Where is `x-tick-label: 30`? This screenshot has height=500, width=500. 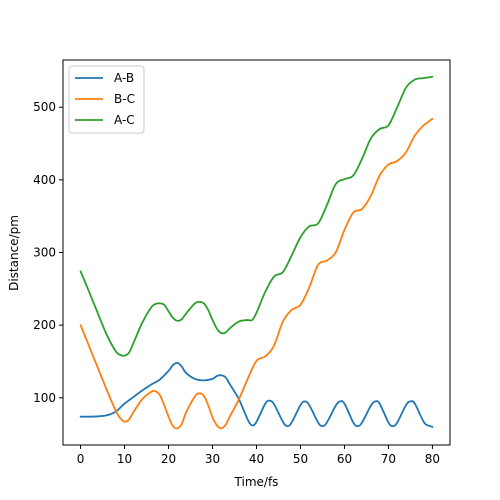 x-tick-label: 30 is located at coordinates (212, 459).